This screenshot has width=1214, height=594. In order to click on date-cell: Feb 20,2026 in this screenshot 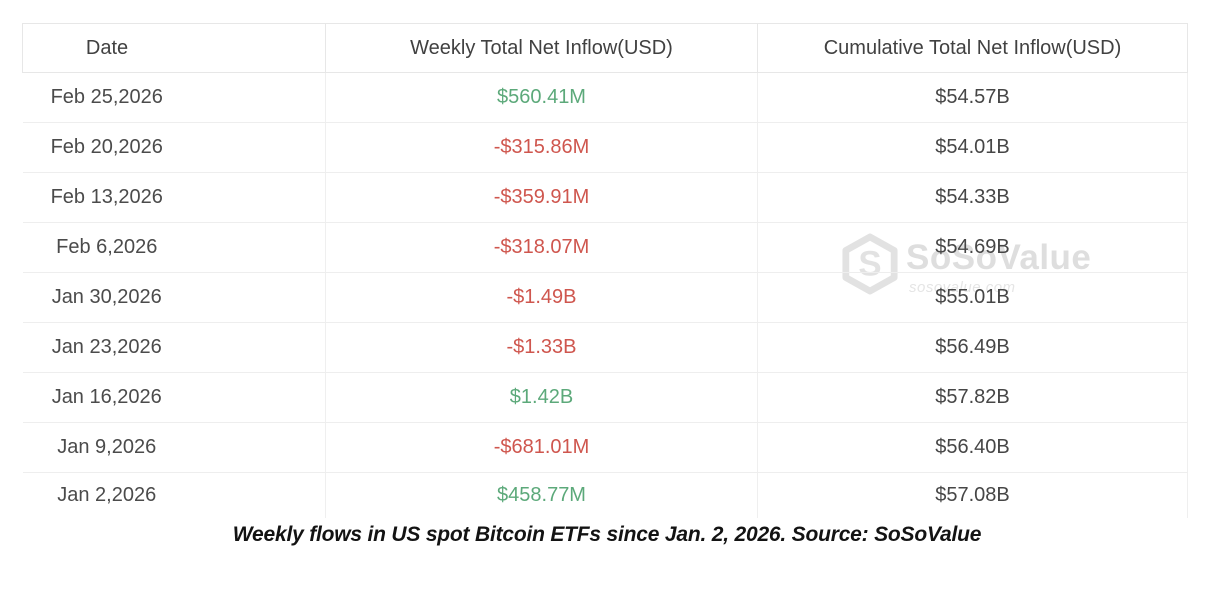, I will do `click(174, 147)`.